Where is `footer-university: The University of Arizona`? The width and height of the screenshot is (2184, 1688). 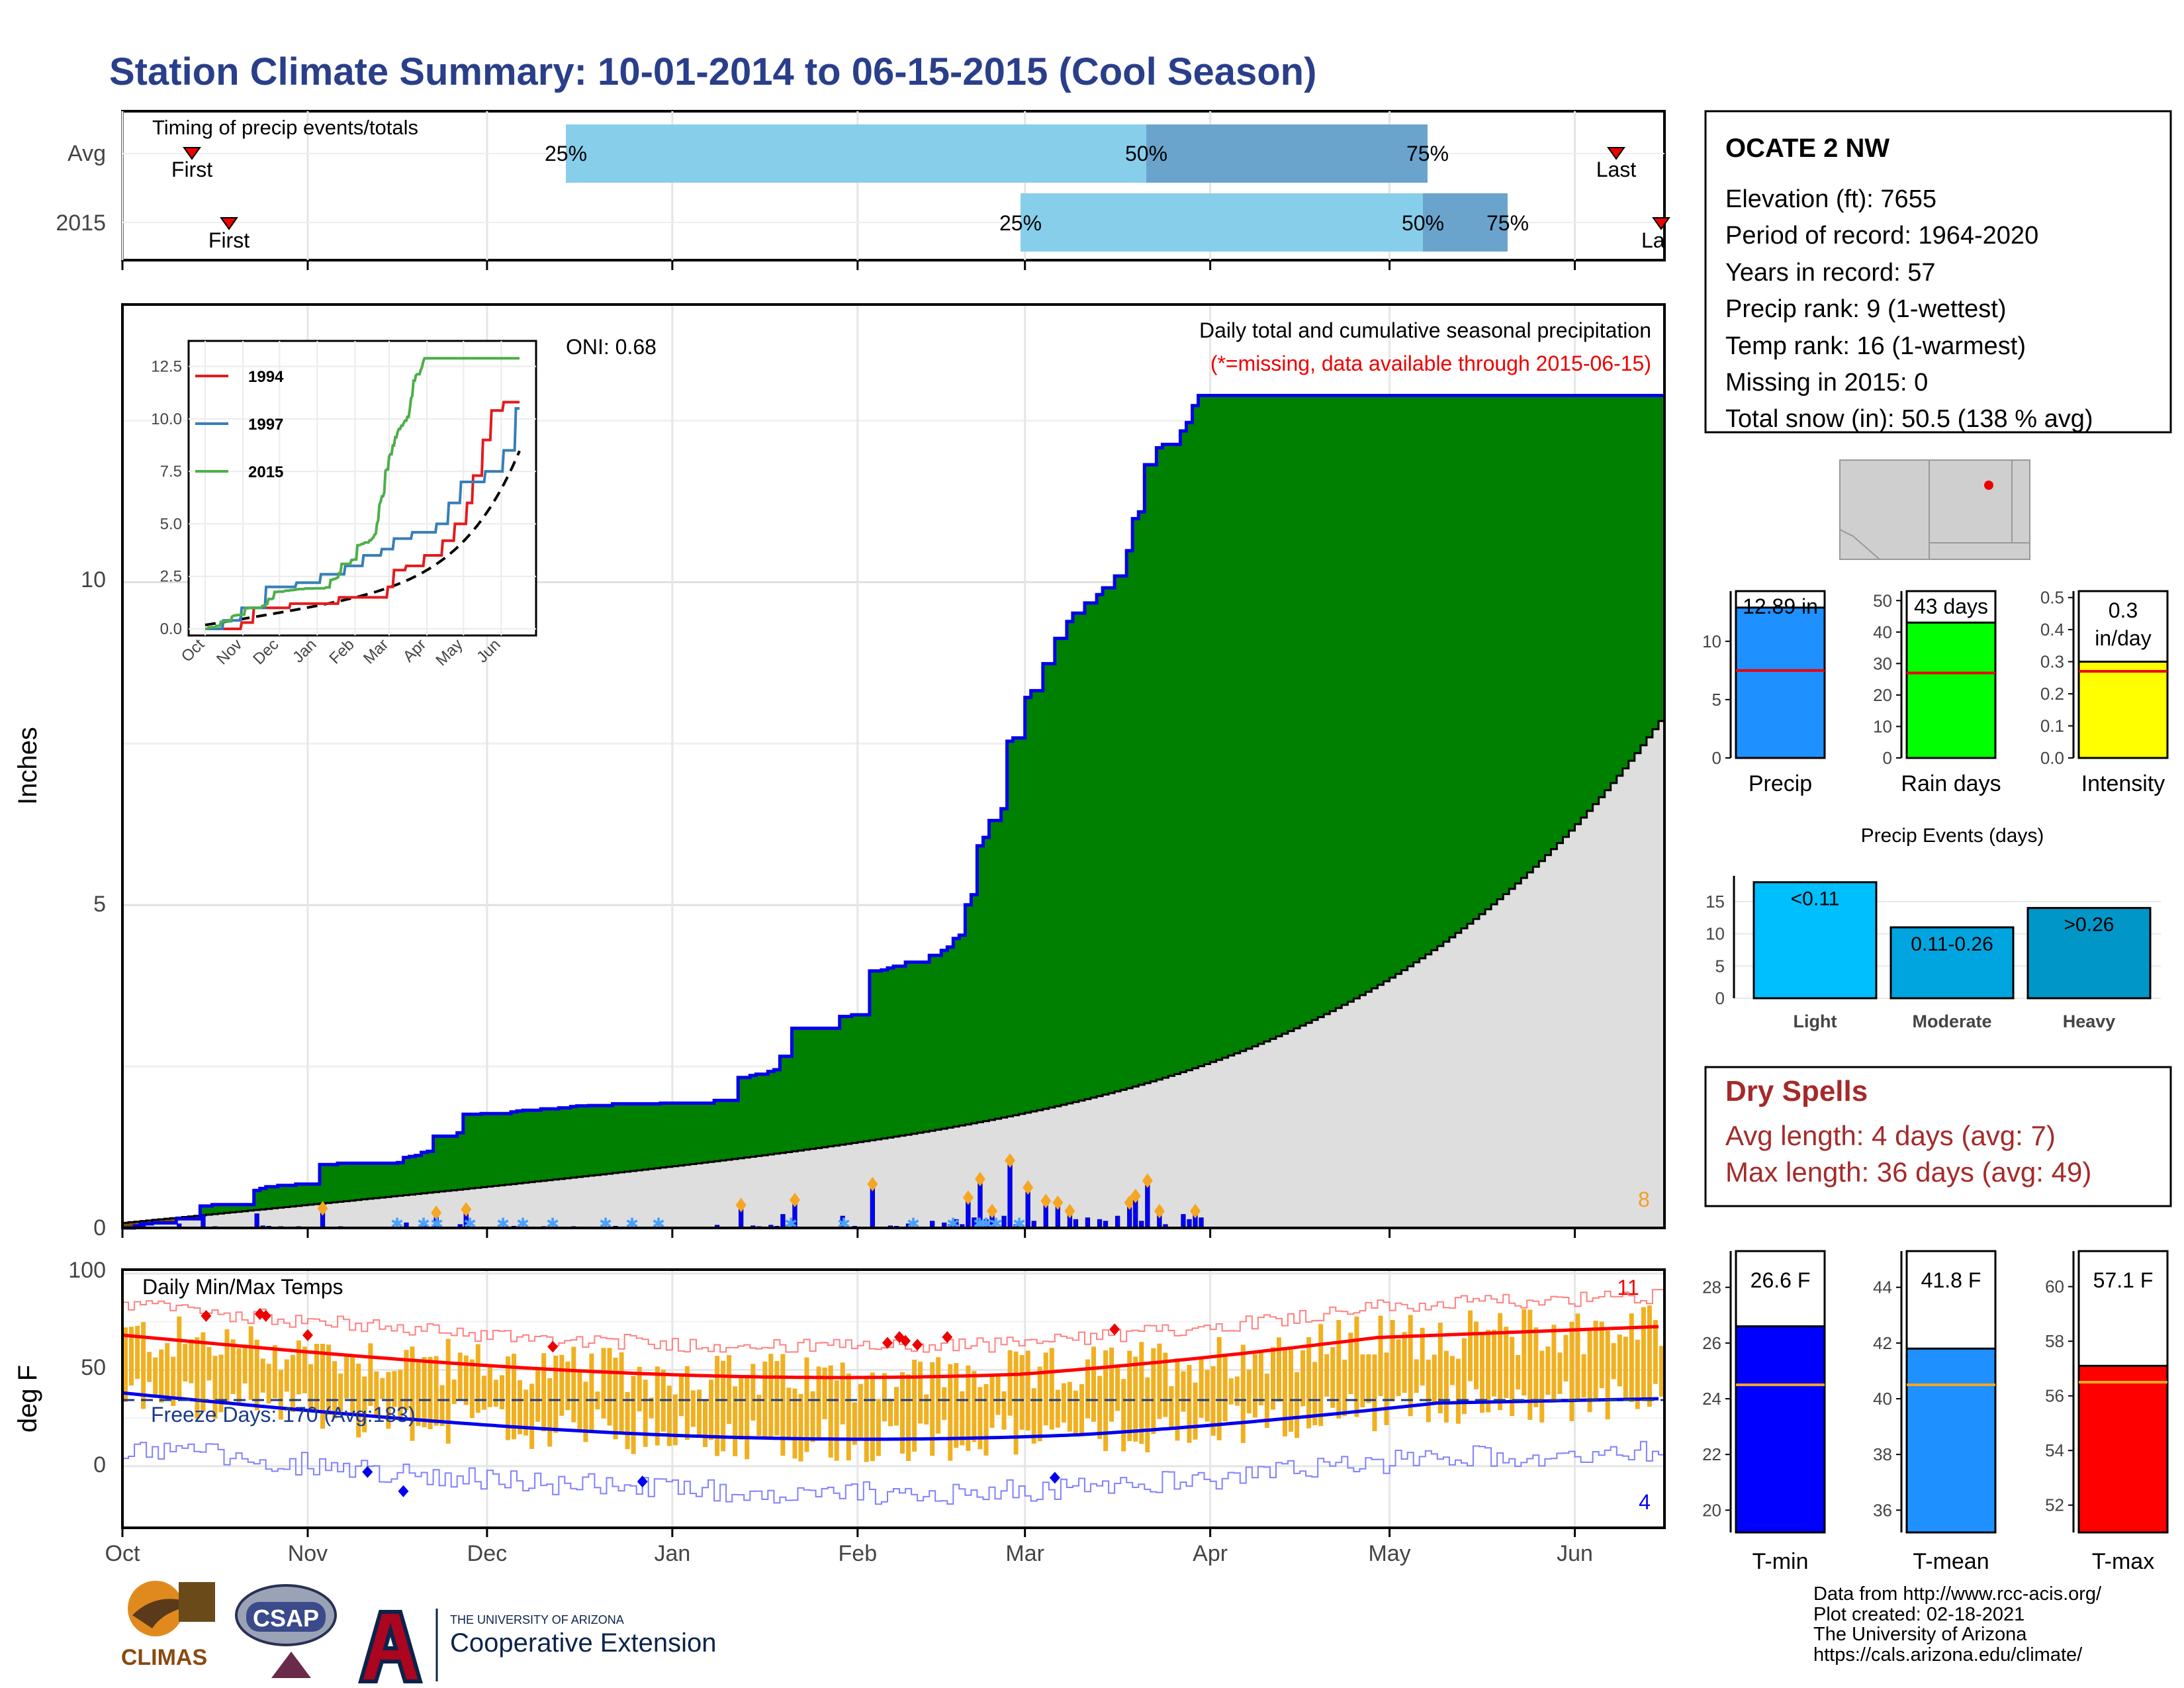 footer-university: The University of Arizona is located at coordinates (1920, 1634).